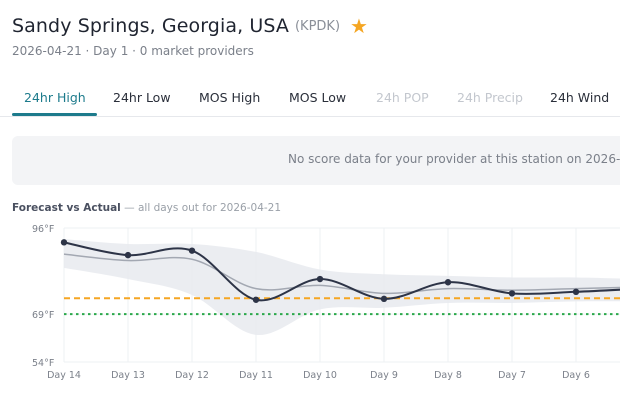 This screenshot has width=620, height=400. What do you see at coordinates (318, 97) in the screenshot?
I see `tab-mos-low: MOS Low` at bounding box center [318, 97].